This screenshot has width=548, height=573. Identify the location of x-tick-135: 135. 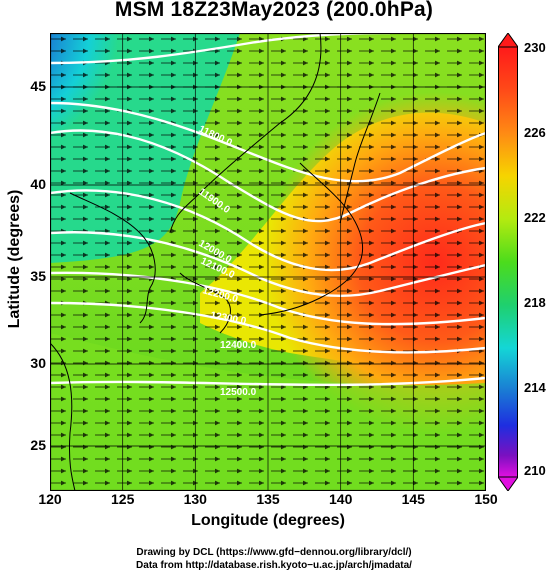
(268, 499).